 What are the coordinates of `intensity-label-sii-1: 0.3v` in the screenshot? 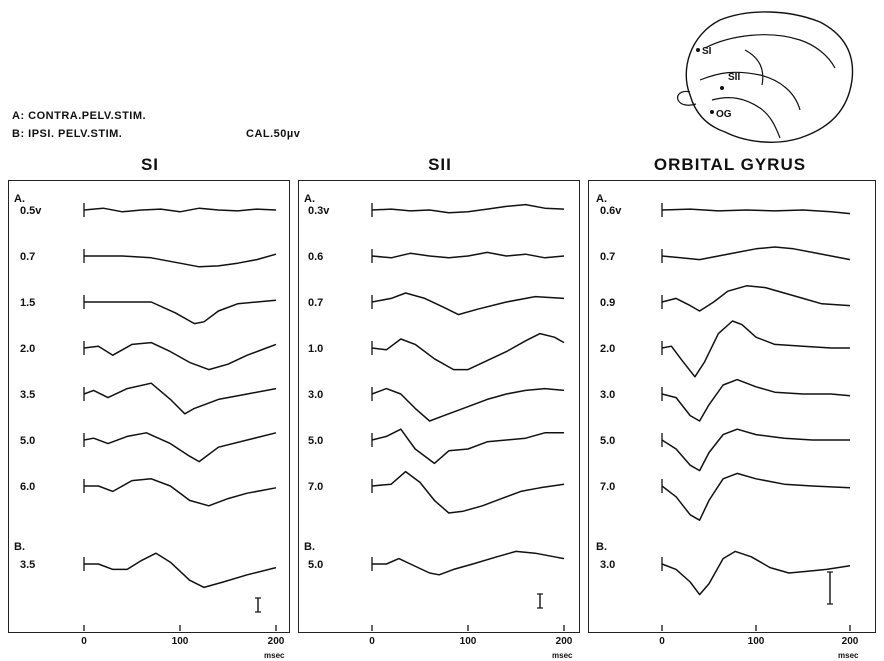 It's located at (319, 211).